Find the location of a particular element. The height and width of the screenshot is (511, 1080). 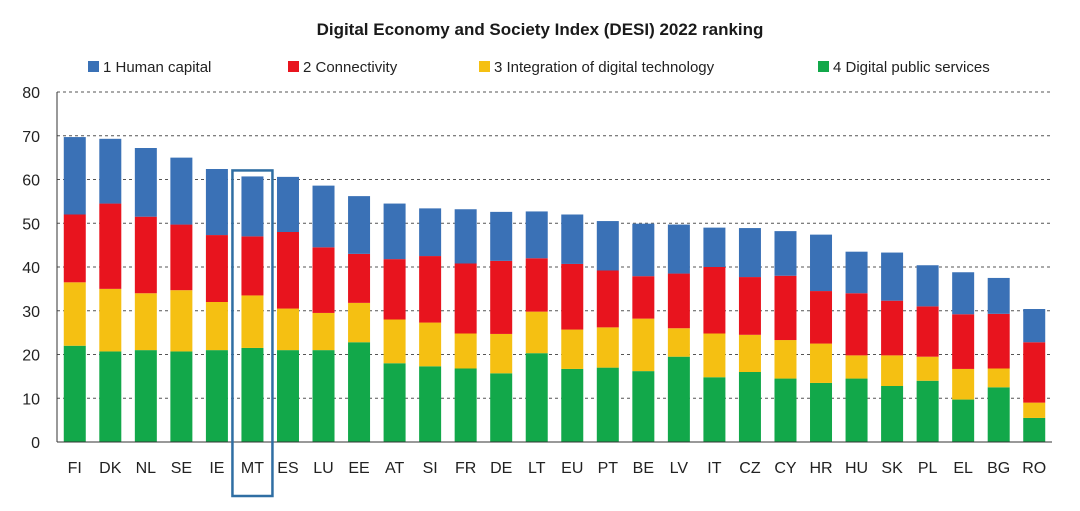

x-tick-label: FI is located at coordinates (75, 468).